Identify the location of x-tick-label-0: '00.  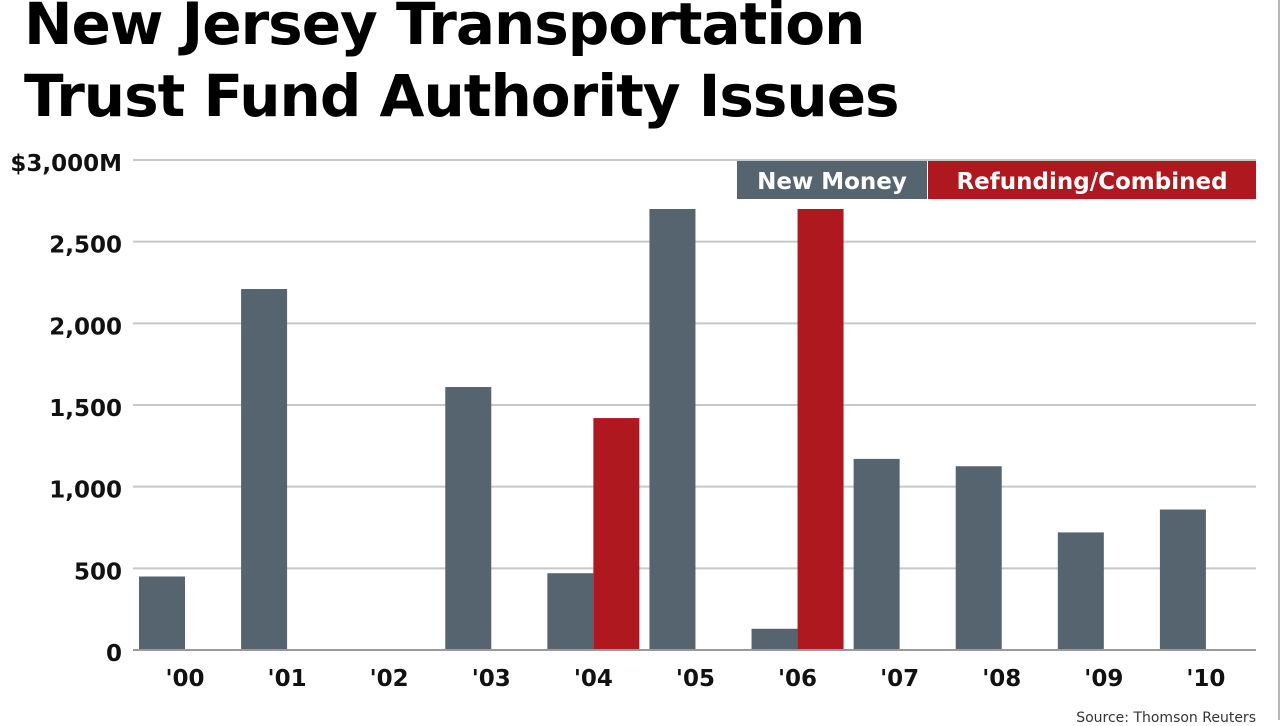
(184, 679).